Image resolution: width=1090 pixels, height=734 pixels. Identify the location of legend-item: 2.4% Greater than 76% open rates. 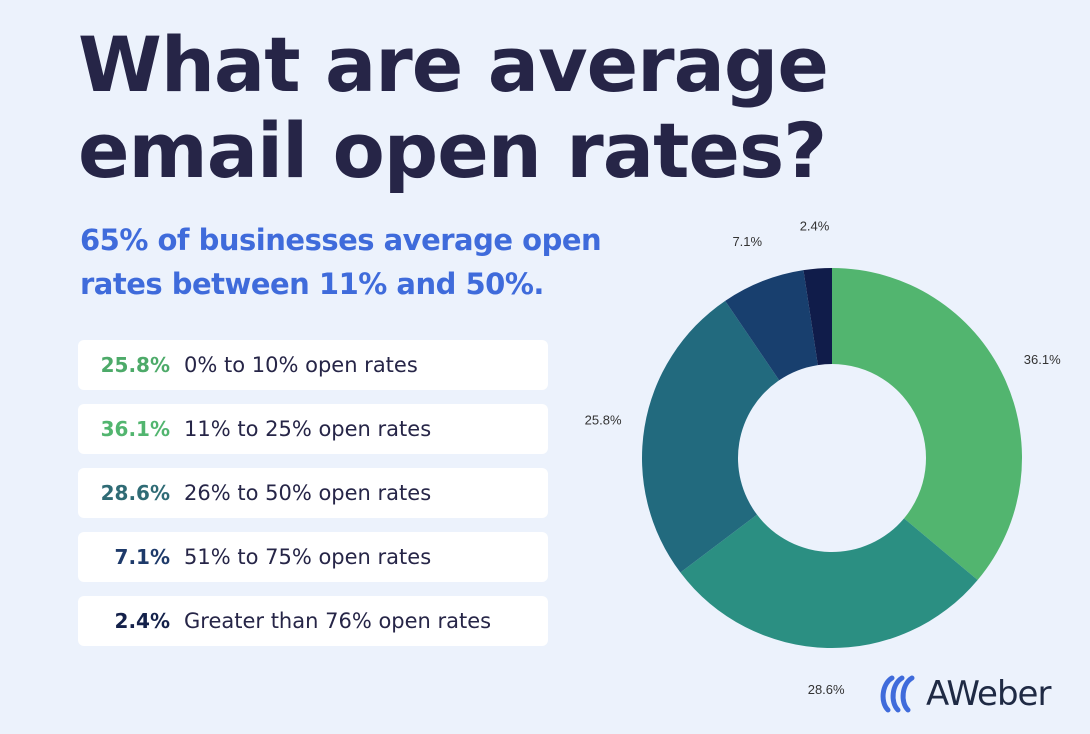
(313, 621).